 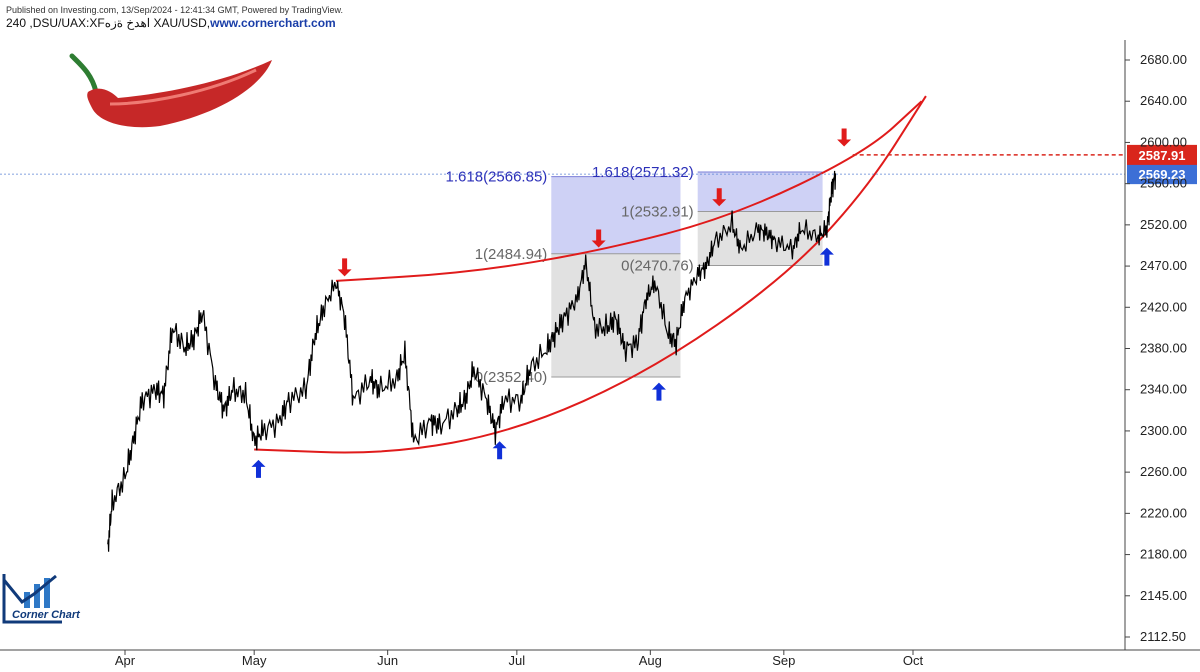 I want to click on x-tick-label: Aug, so click(x=650, y=660).